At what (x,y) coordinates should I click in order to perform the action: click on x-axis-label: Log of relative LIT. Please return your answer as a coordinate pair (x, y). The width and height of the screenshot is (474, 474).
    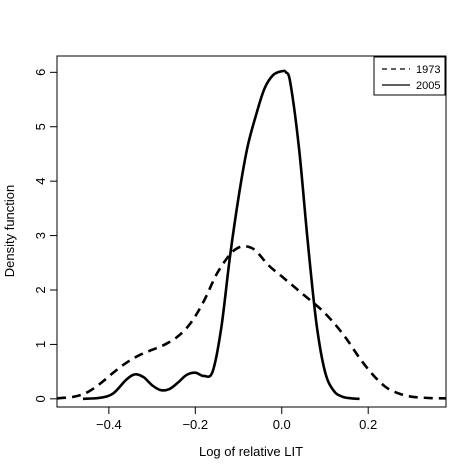
    Looking at the image, I should click on (251, 451).